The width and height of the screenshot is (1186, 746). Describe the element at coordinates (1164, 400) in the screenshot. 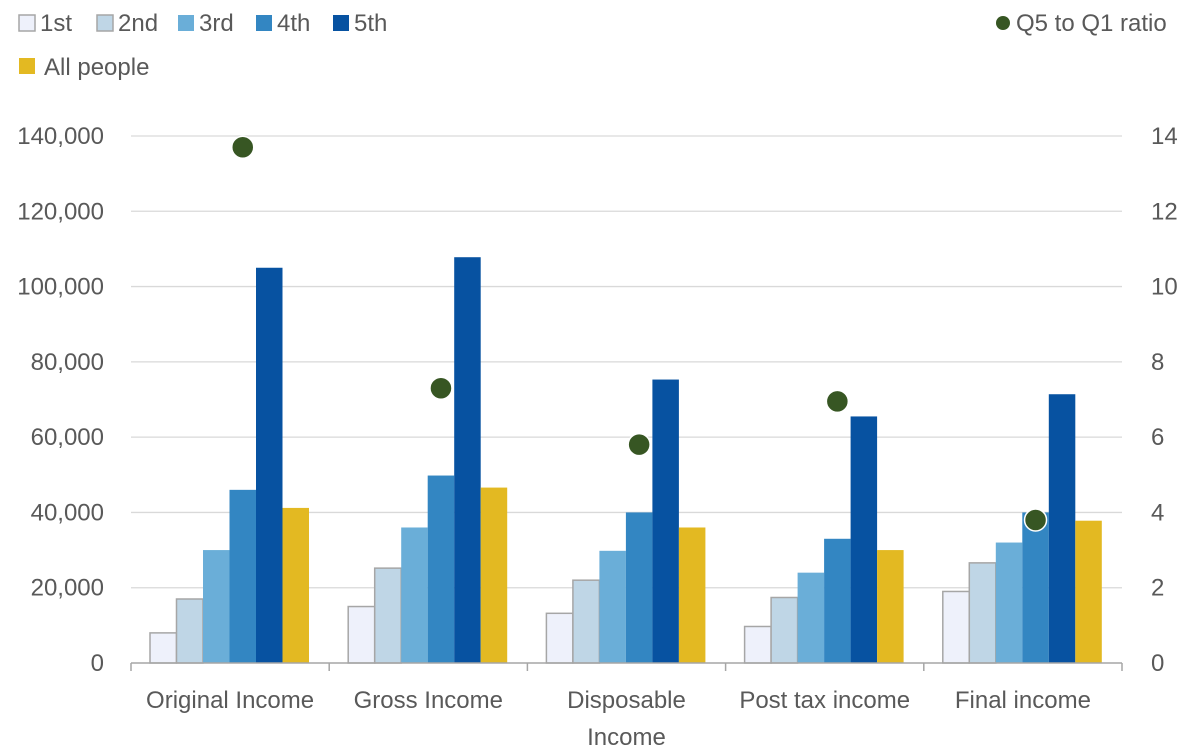

I see `right-axis-ticks: 0 2 4 6 8 10 12 14` at that location.